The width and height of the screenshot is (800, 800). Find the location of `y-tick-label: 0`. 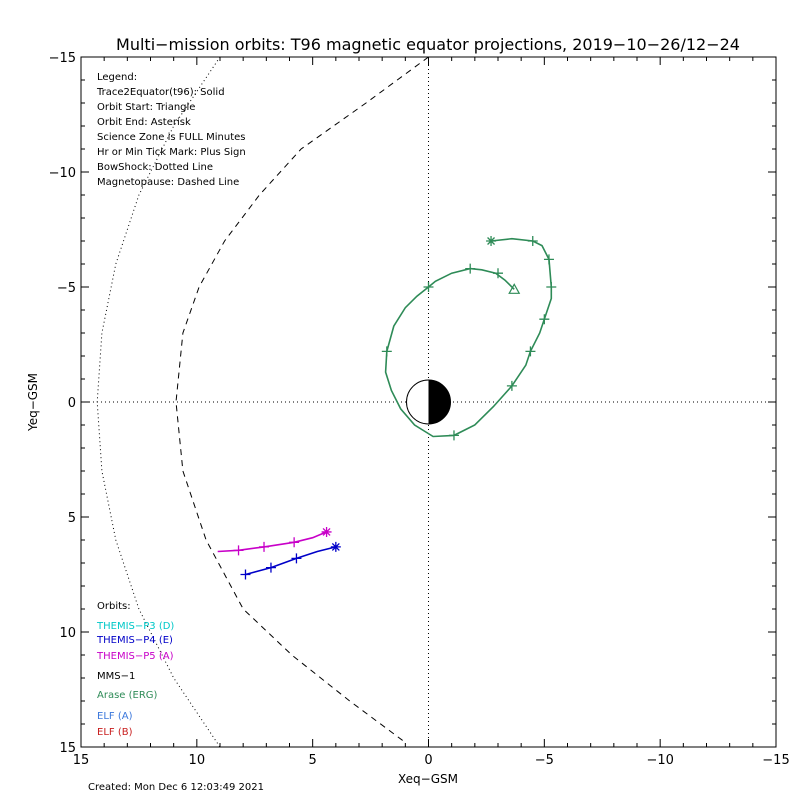

y-tick-label: 0 is located at coordinates (72, 403).